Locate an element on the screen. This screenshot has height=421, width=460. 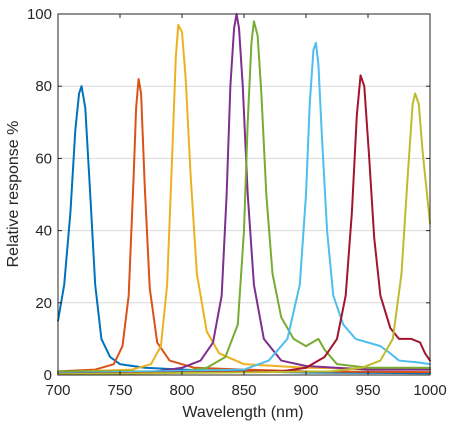
y-tick-label-80: 80 is located at coordinates (43, 86).